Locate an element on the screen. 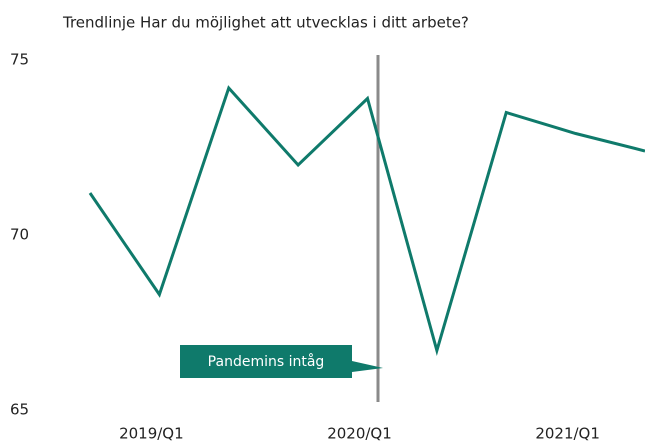 This screenshot has height=444, width=645. y-tick-label: 70 is located at coordinates (19, 235).